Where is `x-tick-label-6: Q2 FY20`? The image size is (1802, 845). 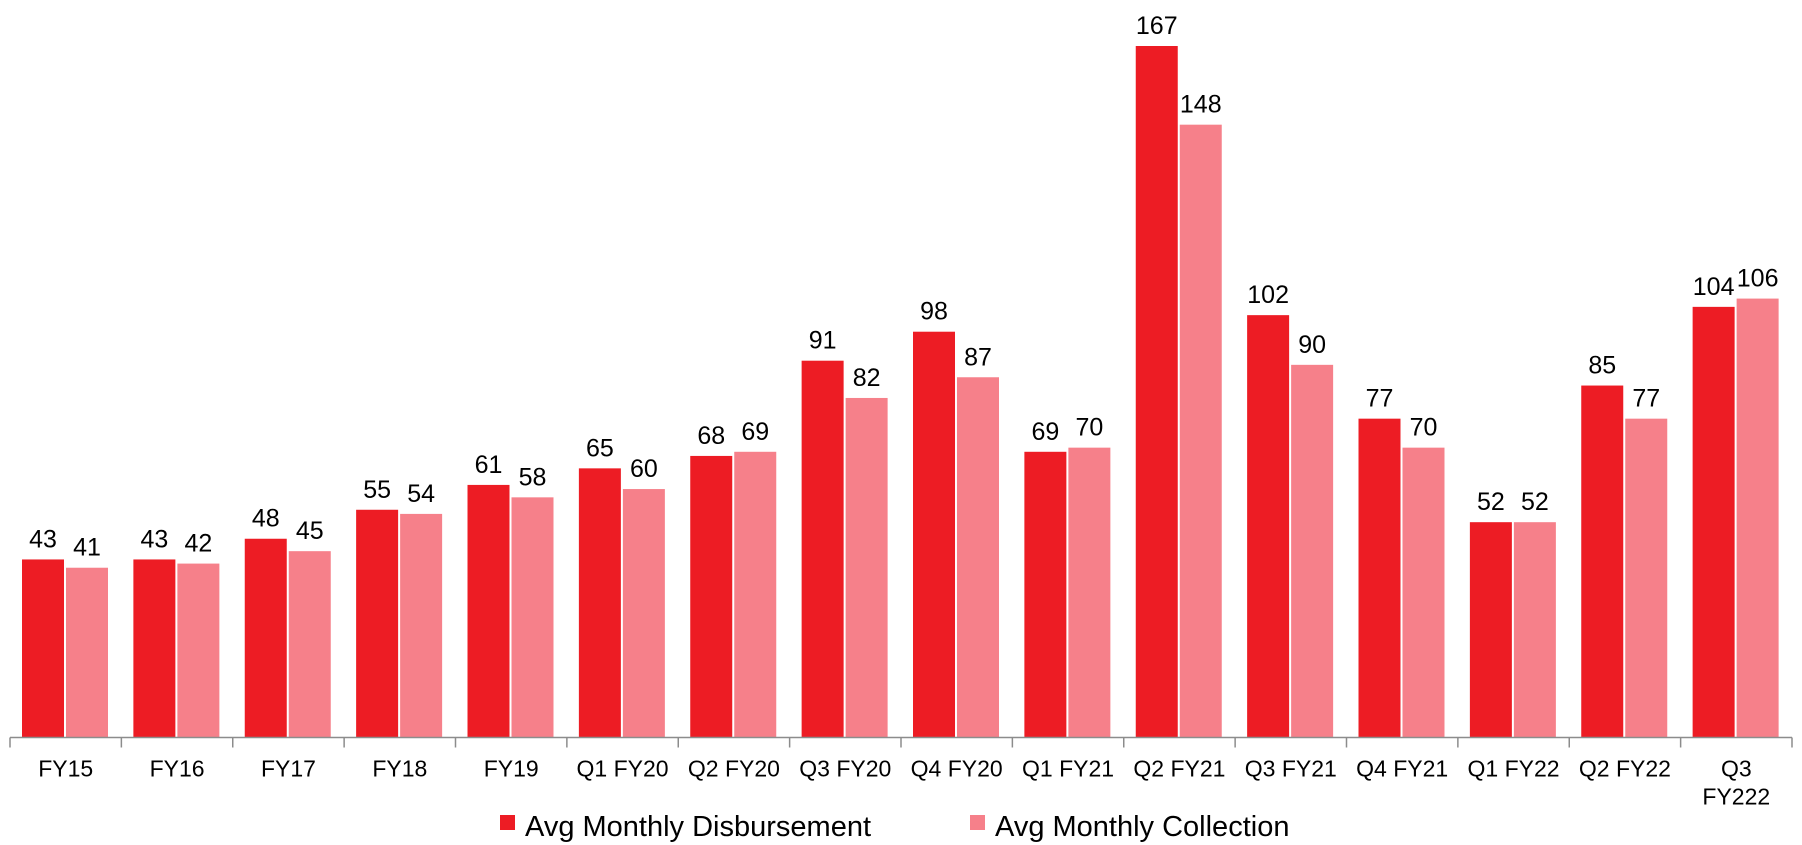 x-tick-label-6: Q2 FY20 is located at coordinates (734, 769).